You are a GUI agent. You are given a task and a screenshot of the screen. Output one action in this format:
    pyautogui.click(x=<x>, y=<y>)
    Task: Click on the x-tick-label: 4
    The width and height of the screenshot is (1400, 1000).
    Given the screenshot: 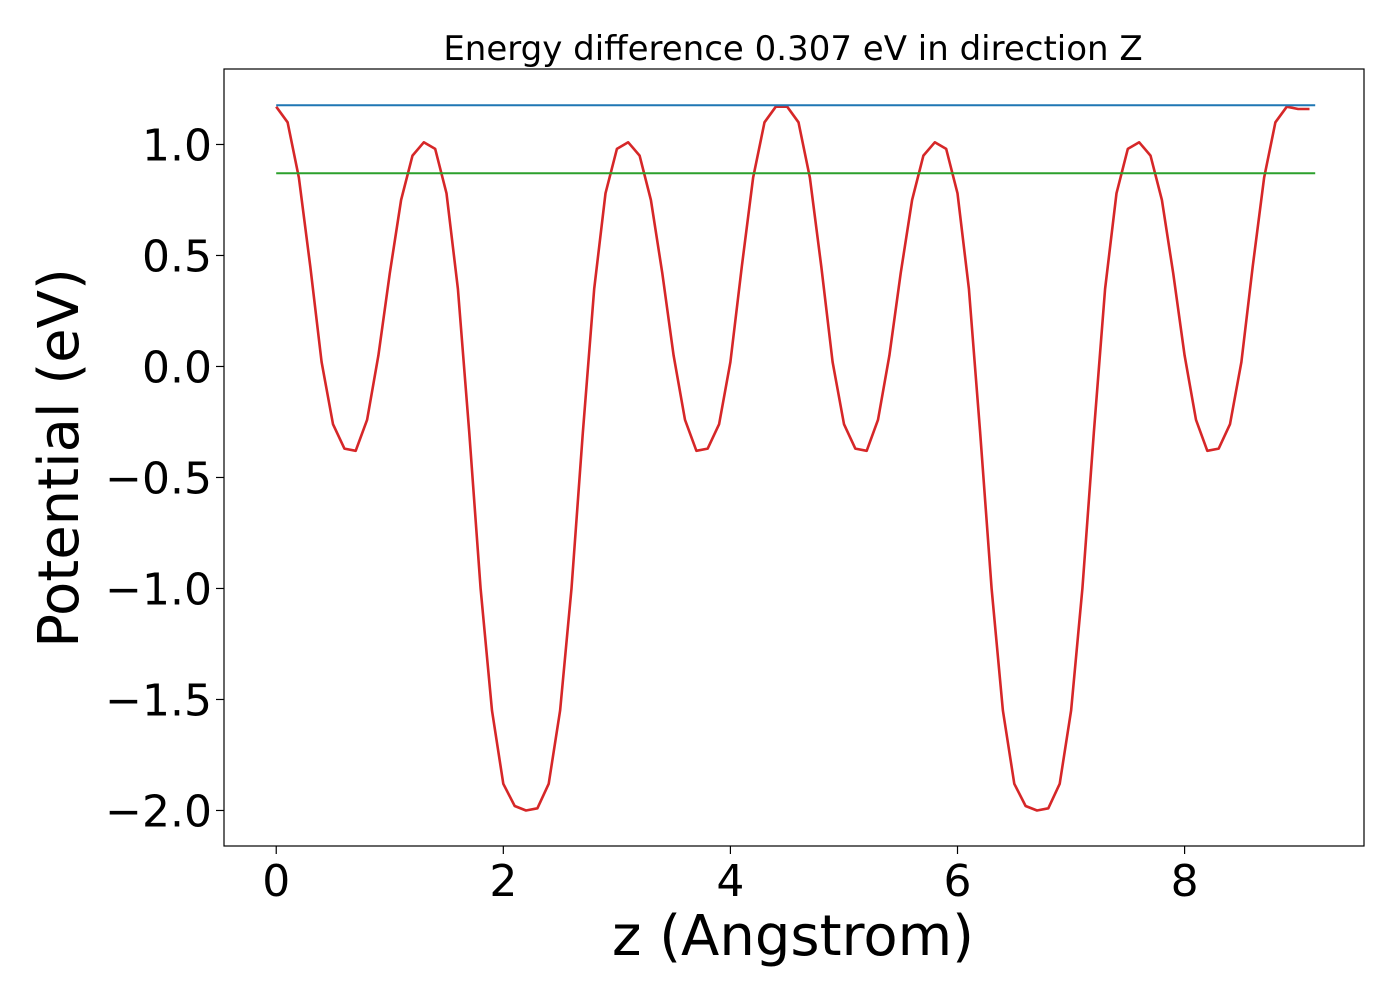 What is the action you would take?
    pyautogui.click(x=730, y=881)
    